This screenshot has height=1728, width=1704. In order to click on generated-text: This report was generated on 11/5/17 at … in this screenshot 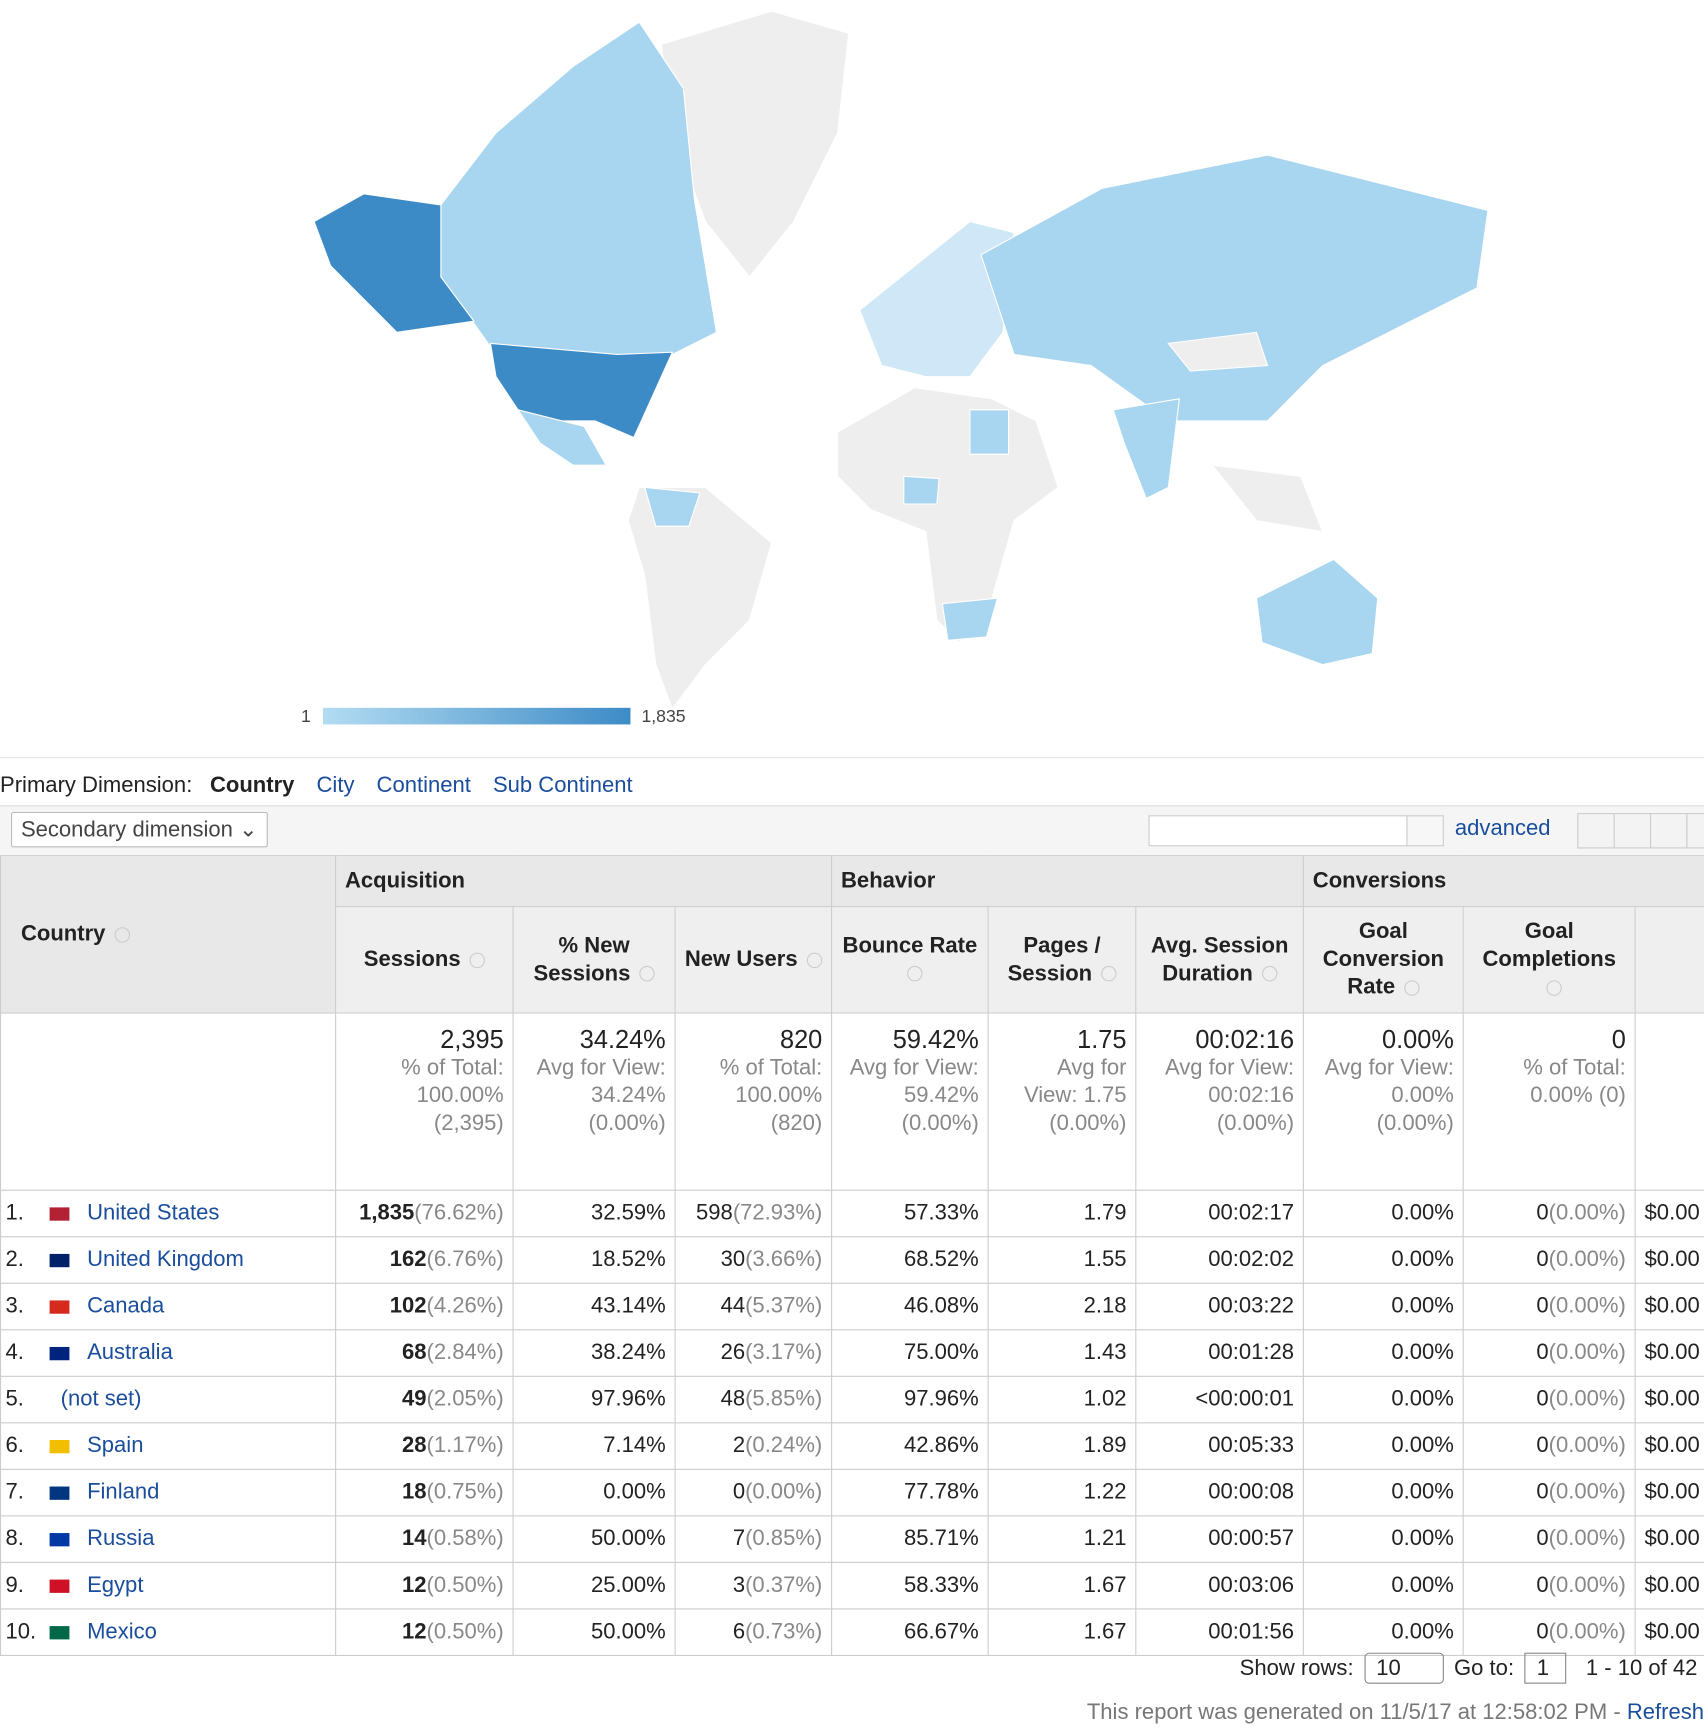, I will do `click(1356, 1712)`.